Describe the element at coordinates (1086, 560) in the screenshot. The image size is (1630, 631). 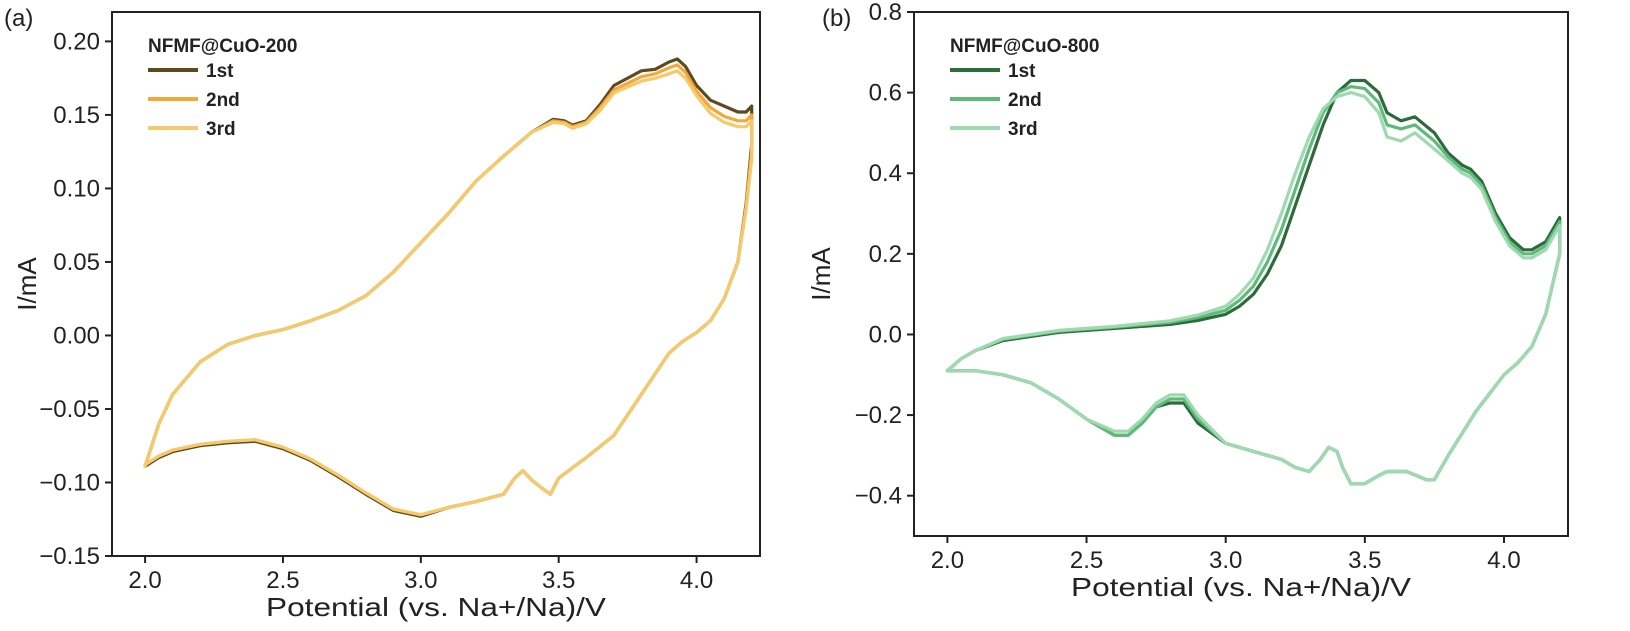
I see `panel-b-x-tick-label: 2.5` at that location.